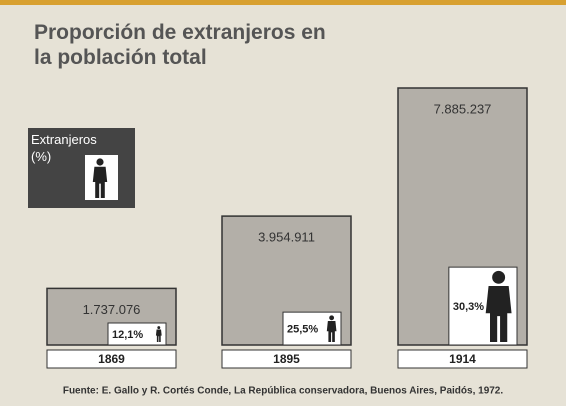 The image size is (566, 406). I want to click on total-label: 7.885.237, so click(463, 108).